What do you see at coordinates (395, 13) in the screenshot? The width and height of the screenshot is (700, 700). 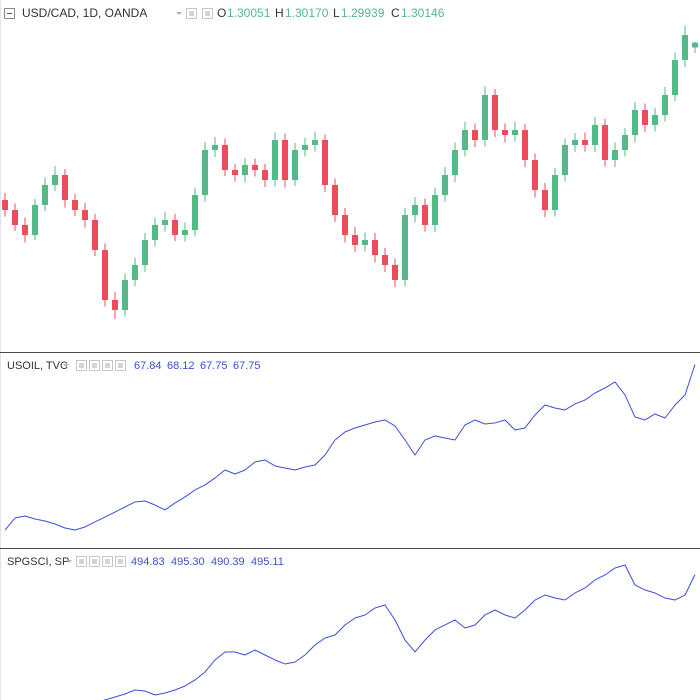 I see `legend-prefix: C` at bounding box center [395, 13].